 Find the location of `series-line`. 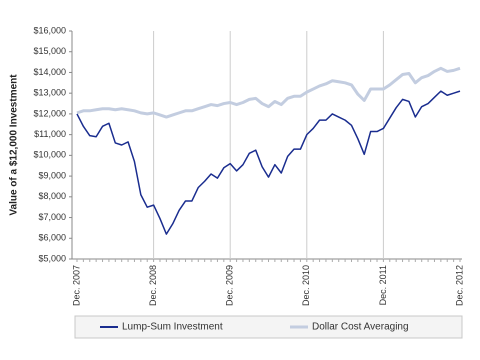

series-line is located at coordinates (268, 92).